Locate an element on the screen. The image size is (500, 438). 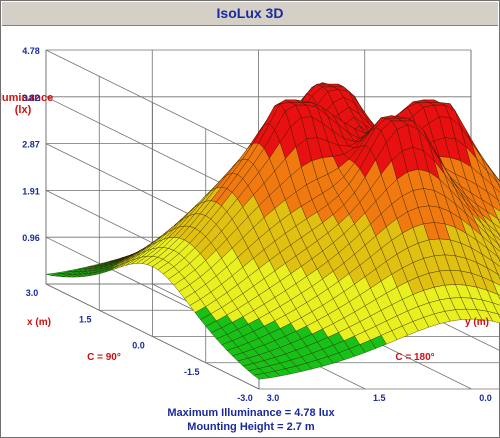
z-axis-label-line1: Illuminance is located at coordinates (27, 98).